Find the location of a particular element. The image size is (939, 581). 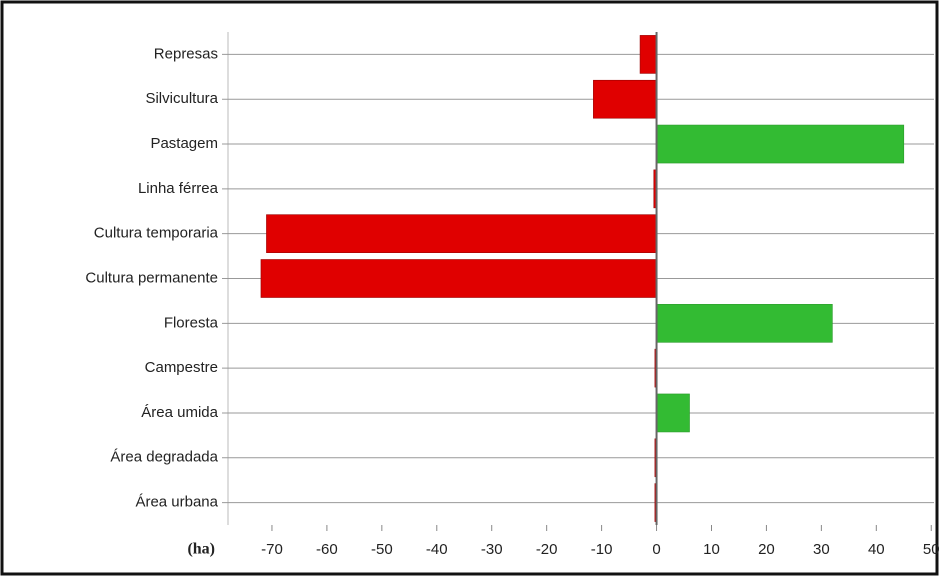

x-axis-label: (ha) is located at coordinates (201, 549).